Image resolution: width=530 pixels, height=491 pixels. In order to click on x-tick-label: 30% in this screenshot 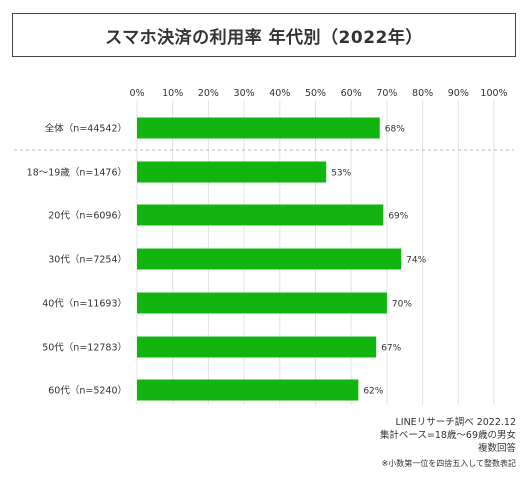, I will do `click(244, 93)`.